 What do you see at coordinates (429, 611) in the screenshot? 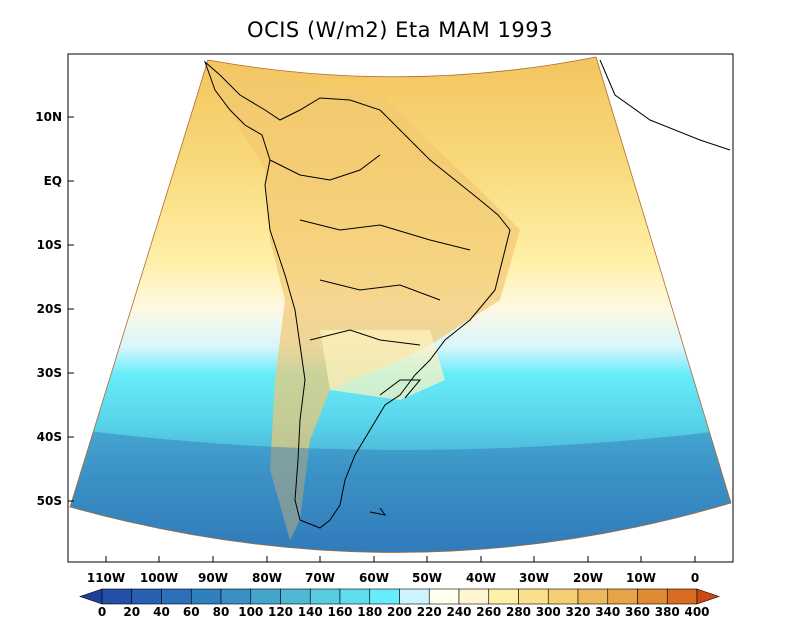
I see `colorbar-label: 220` at bounding box center [429, 611].